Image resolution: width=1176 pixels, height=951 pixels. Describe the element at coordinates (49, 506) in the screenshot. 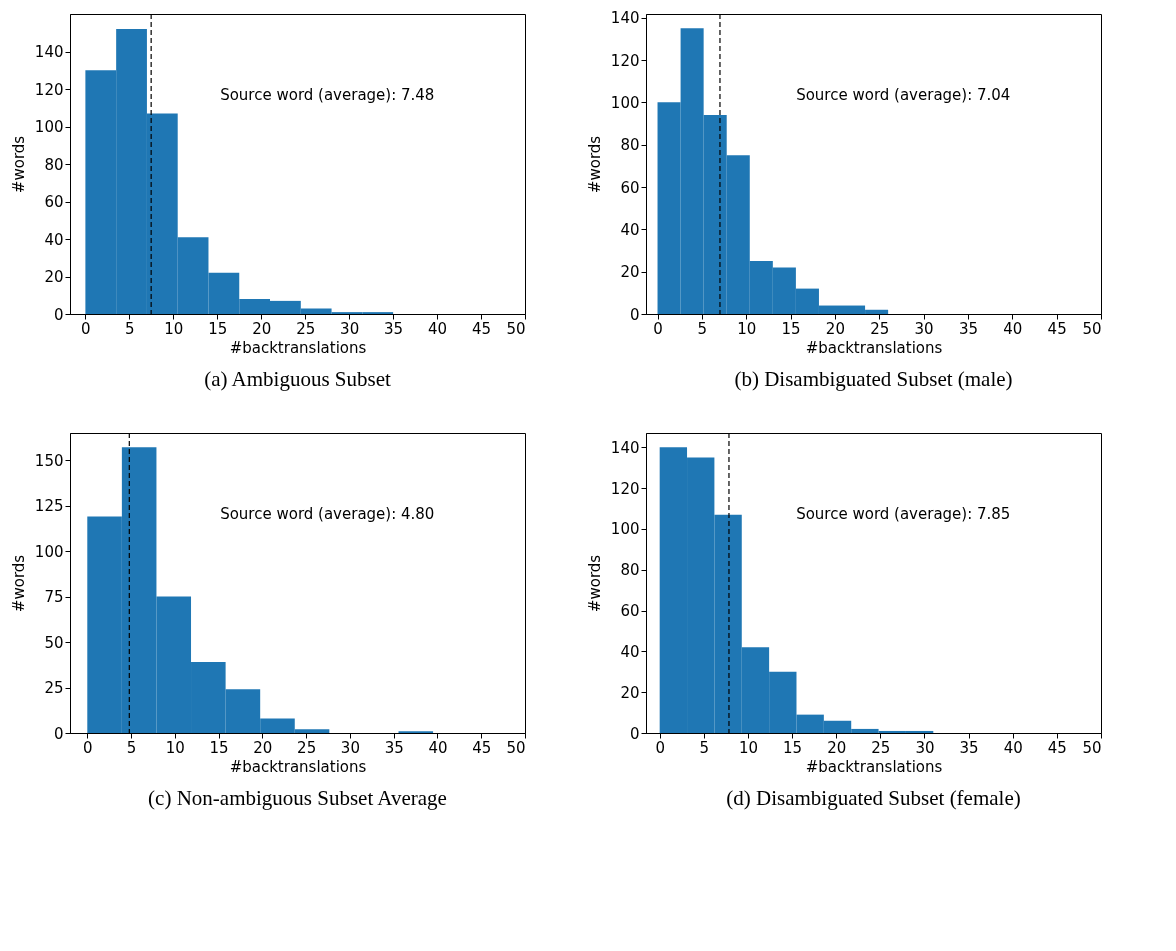

I see `y-tick-label: 125` at that location.